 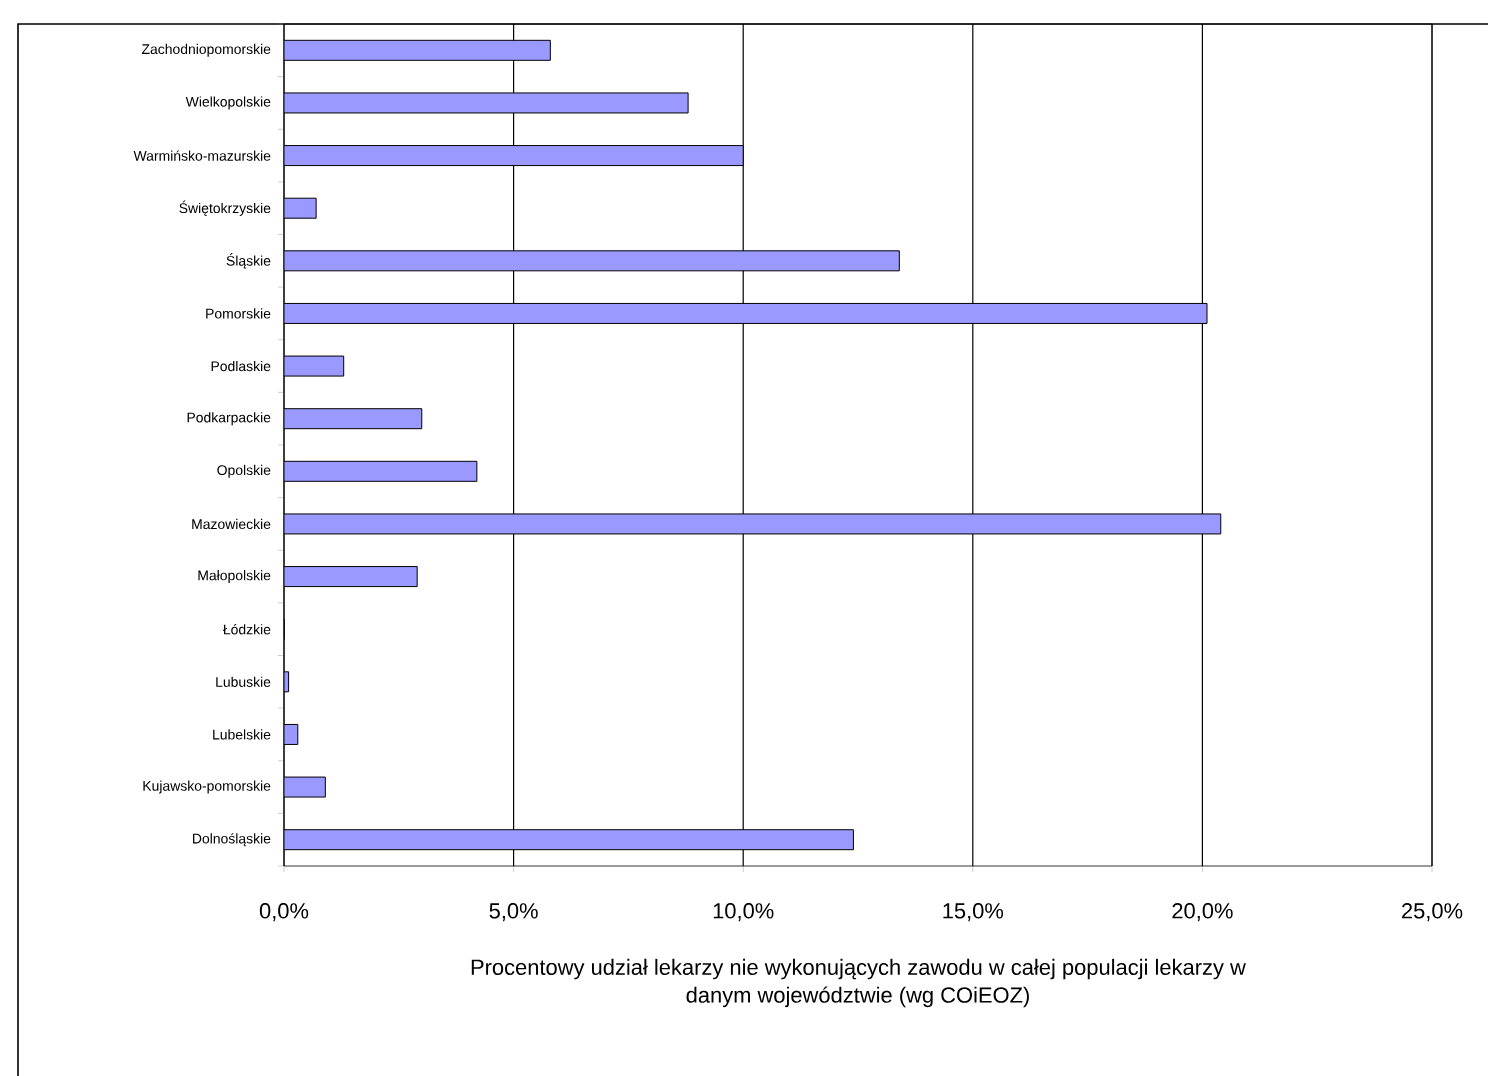 What do you see at coordinates (973, 912) in the screenshot?
I see `x-tick-label: 15,0%` at bounding box center [973, 912].